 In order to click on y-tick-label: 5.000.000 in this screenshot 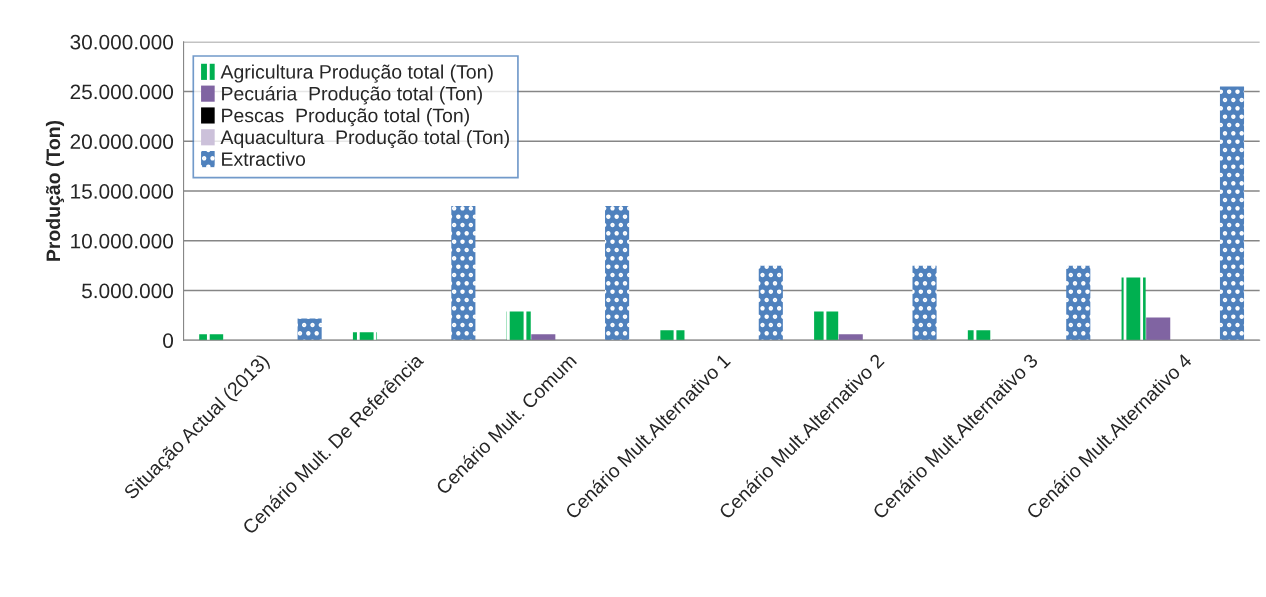, I will do `click(128, 291)`.